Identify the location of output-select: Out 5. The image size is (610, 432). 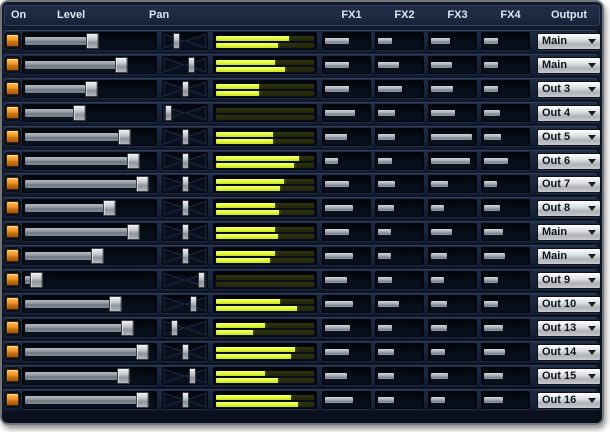
(569, 137).